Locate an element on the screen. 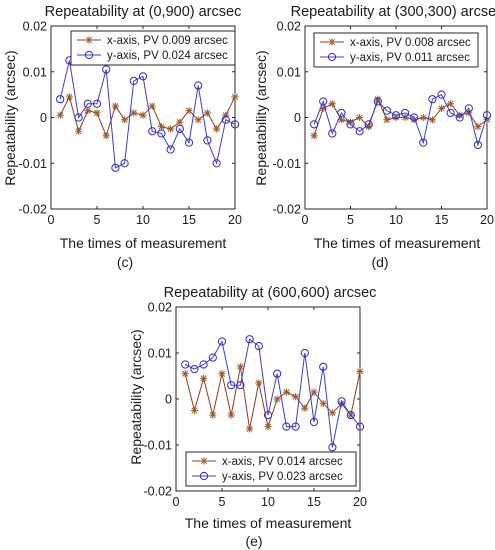 This screenshot has width=495, height=550. panel-label: (d) is located at coordinates (379, 262).